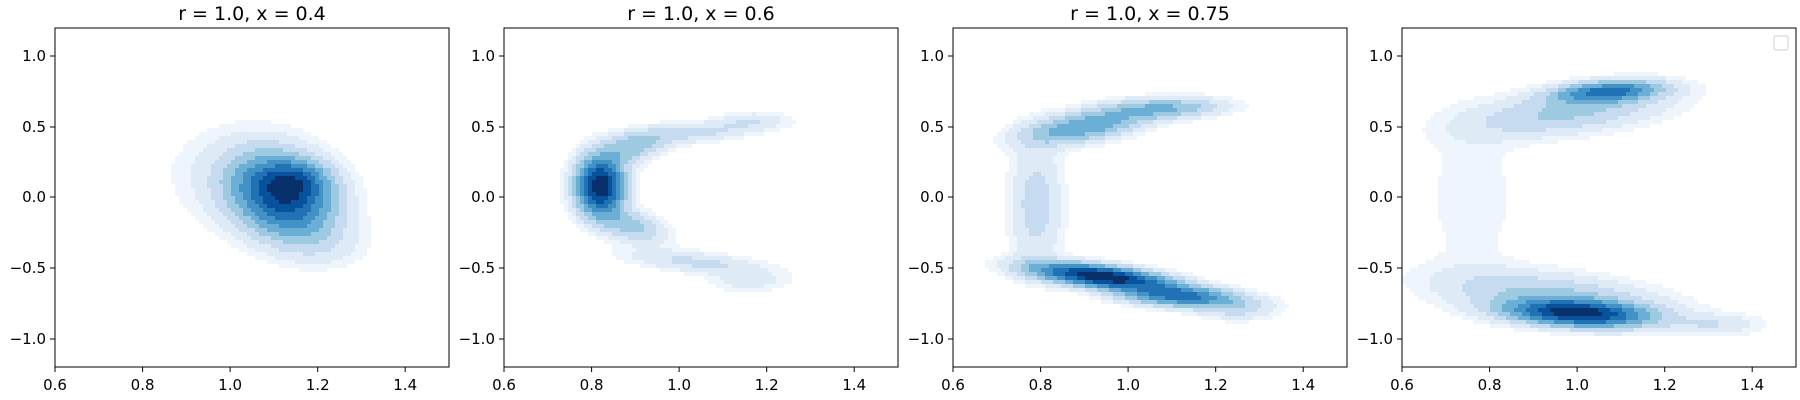 The height and width of the screenshot is (400, 1800). What do you see at coordinates (252, 14) in the screenshot?
I see `subplot-title: r = 1.0, x = 0.4` at bounding box center [252, 14].